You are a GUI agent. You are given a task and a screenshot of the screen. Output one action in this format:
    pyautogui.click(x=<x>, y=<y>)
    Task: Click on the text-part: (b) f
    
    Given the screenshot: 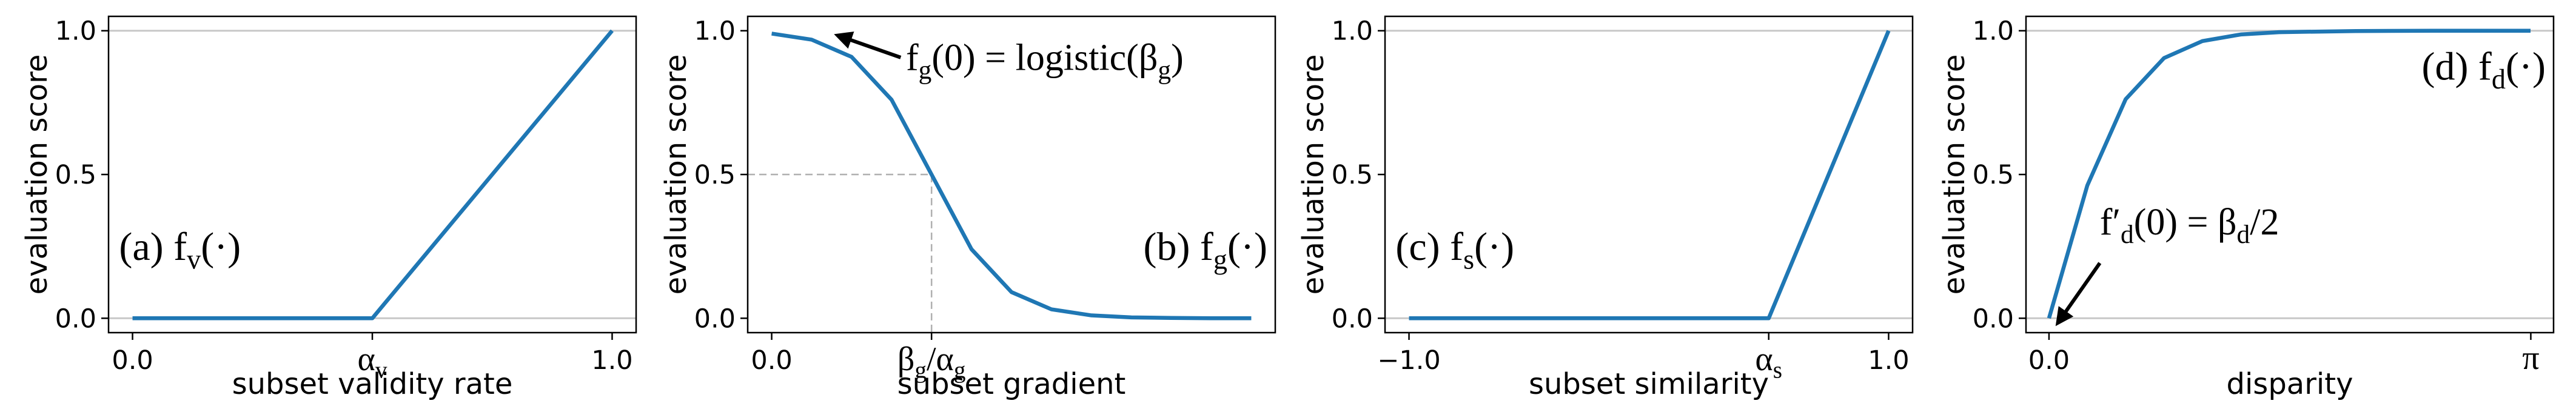 What is the action you would take?
    pyautogui.click(x=1178, y=247)
    